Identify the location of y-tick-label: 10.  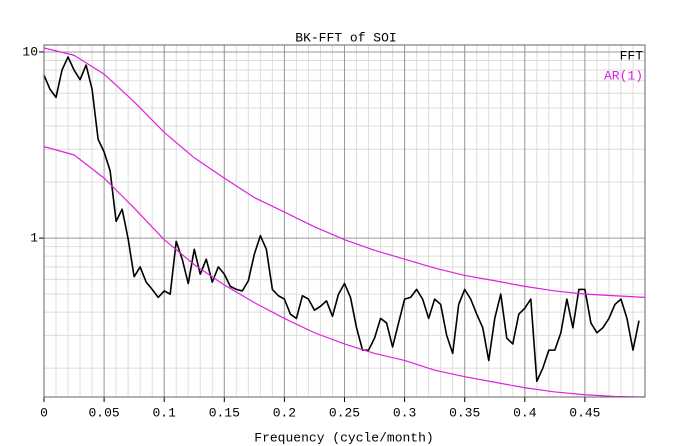
(30, 51).